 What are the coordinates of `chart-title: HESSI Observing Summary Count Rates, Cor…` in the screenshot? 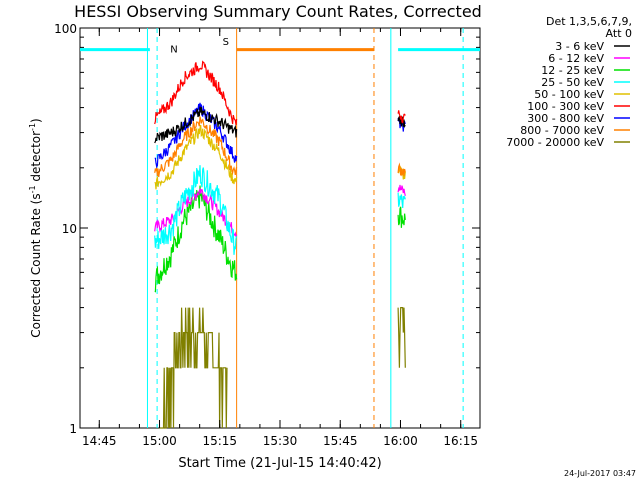 It's located at (278, 11).